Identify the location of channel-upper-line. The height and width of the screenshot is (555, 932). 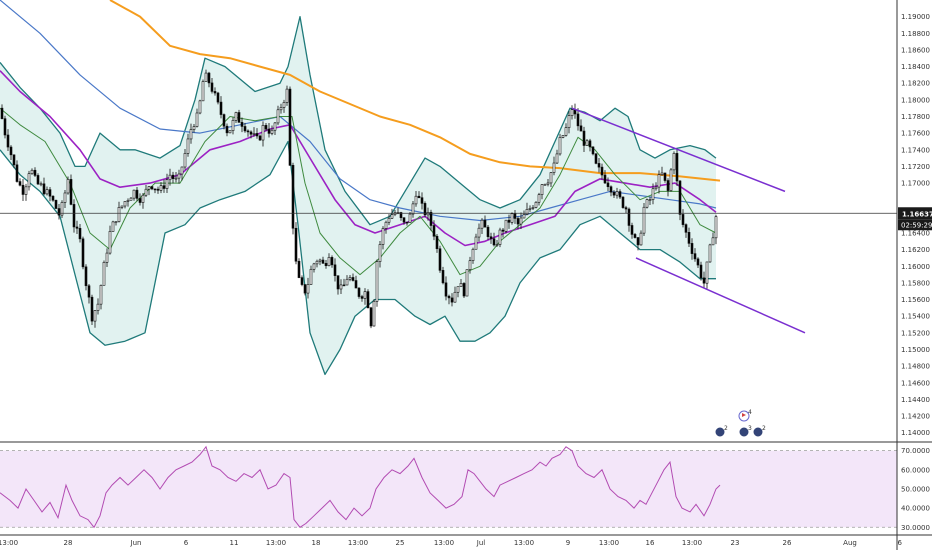
(678, 150).